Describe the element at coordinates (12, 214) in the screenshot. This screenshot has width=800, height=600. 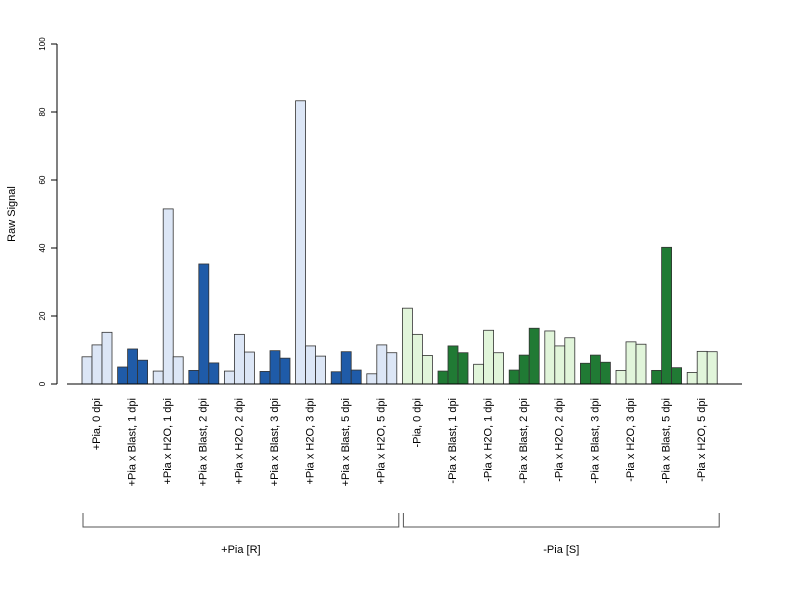
I see `y-axis-title: Raw Signal` at that location.